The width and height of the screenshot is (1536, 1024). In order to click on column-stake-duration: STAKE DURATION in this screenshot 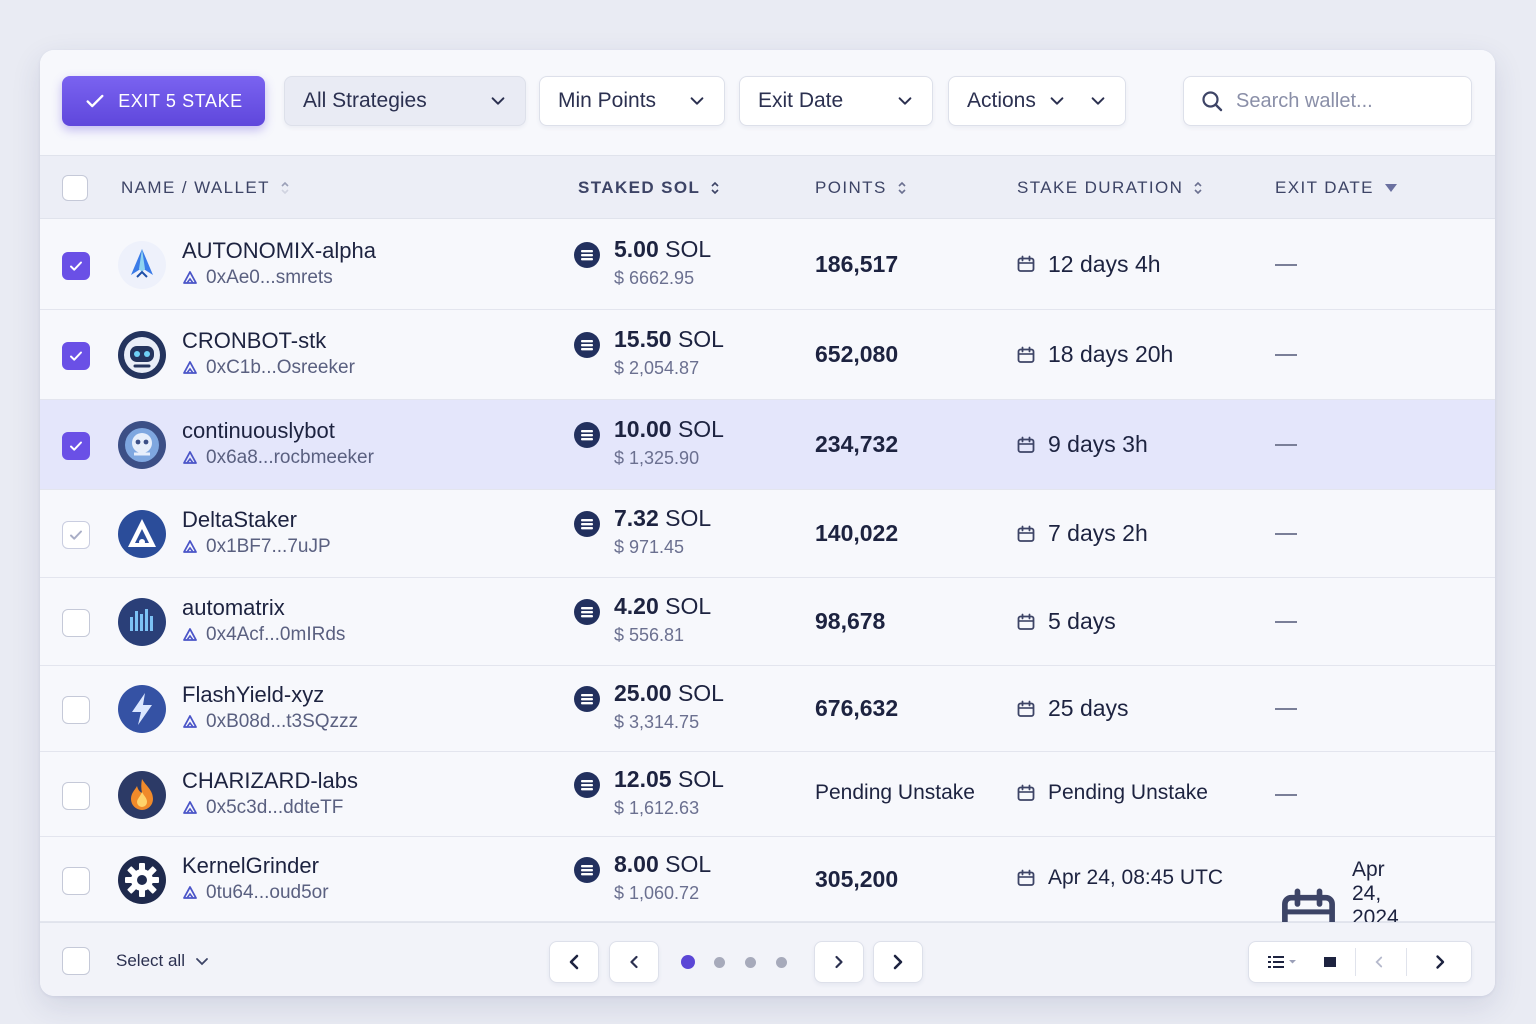, I will do `click(1110, 188)`.